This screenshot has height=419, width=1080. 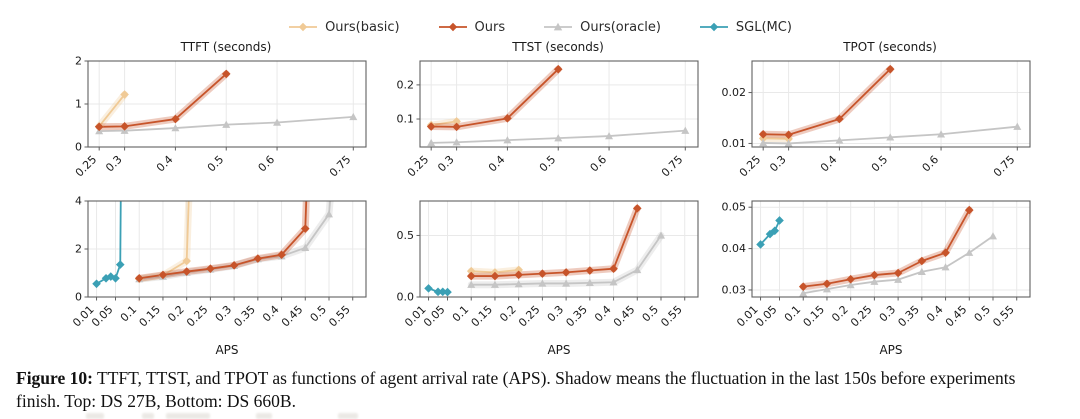 I want to click on cropped-next-line-remnant, so click(x=540, y=415).